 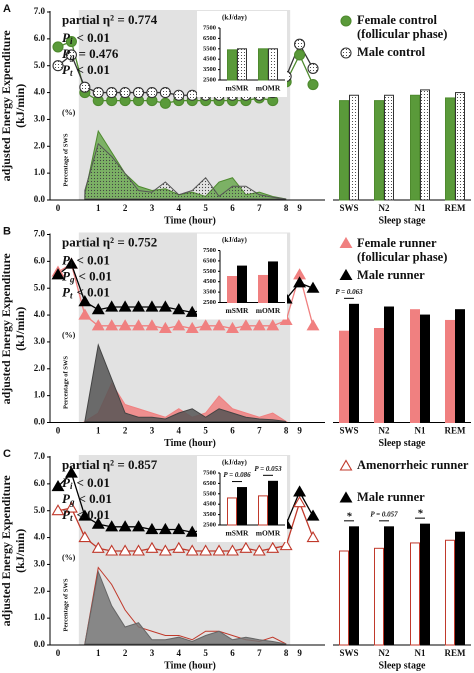 What do you see at coordinates (235, 240) in the screenshot?
I see `inset-unit: (kJ/day)` at bounding box center [235, 240].